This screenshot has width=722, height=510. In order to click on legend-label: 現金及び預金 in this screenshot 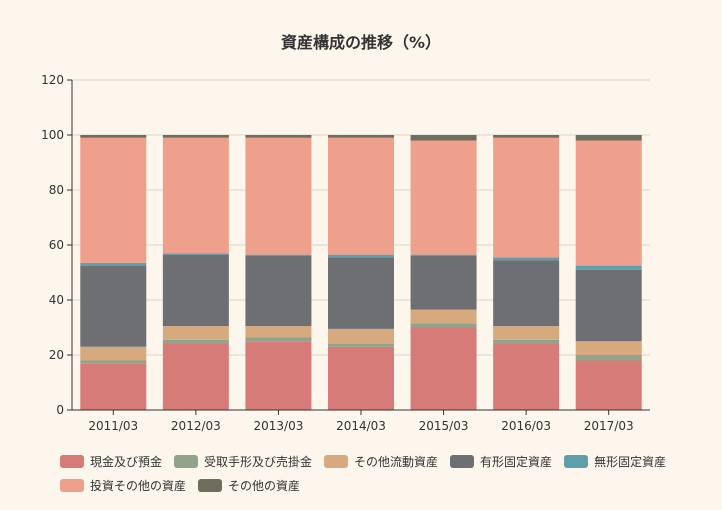, I will do `click(126, 461)`.